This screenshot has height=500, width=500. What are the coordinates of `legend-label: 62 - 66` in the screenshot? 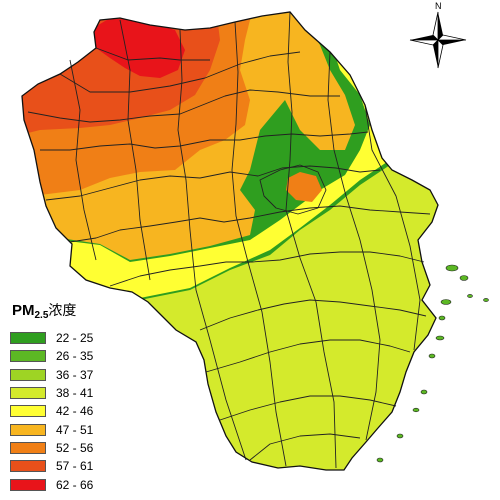 It's located at (75, 484).